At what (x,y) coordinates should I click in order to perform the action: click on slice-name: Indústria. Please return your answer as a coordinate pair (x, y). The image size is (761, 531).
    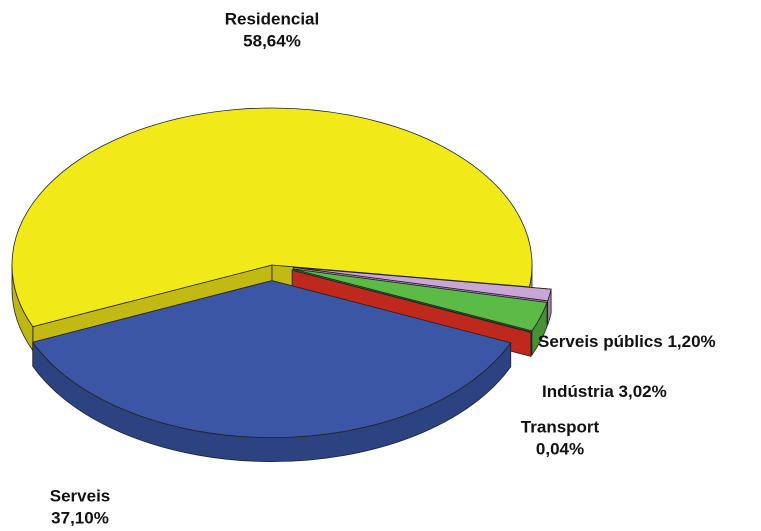
    Looking at the image, I should click on (578, 391).